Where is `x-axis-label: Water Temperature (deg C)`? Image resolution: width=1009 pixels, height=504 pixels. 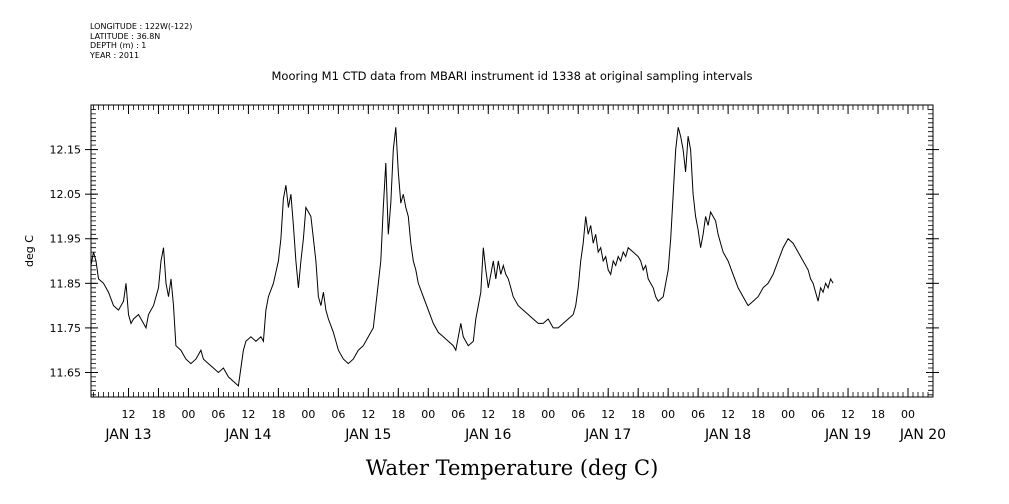
x-axis-label: Water Temperature (deg C) is located at coordinates (512, 468).